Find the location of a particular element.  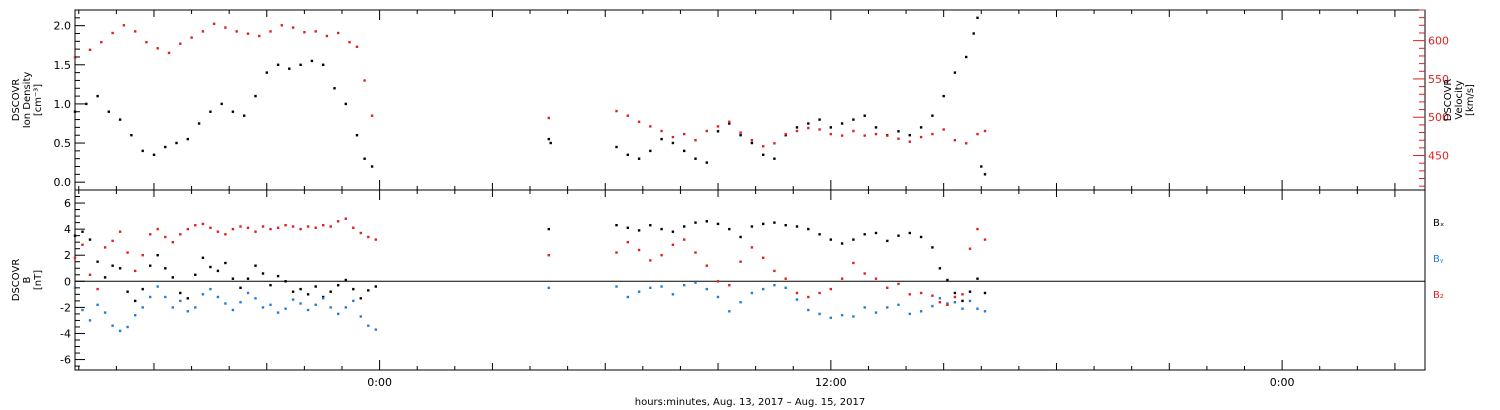

velocity-tick-label: 550 is located at coordinates (1438, 79).